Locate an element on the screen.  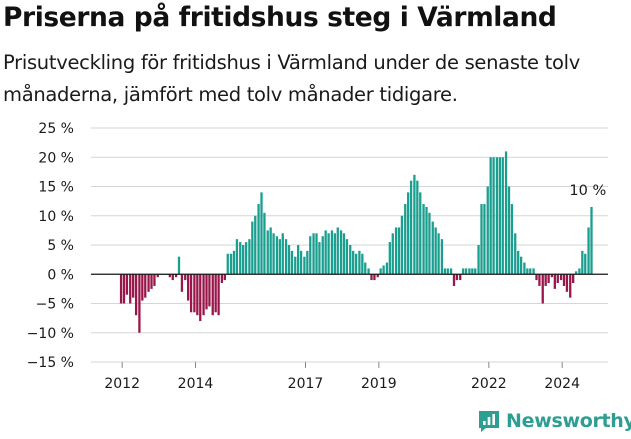
y-tick-label: 0 % is located at coordinates (60, 275).